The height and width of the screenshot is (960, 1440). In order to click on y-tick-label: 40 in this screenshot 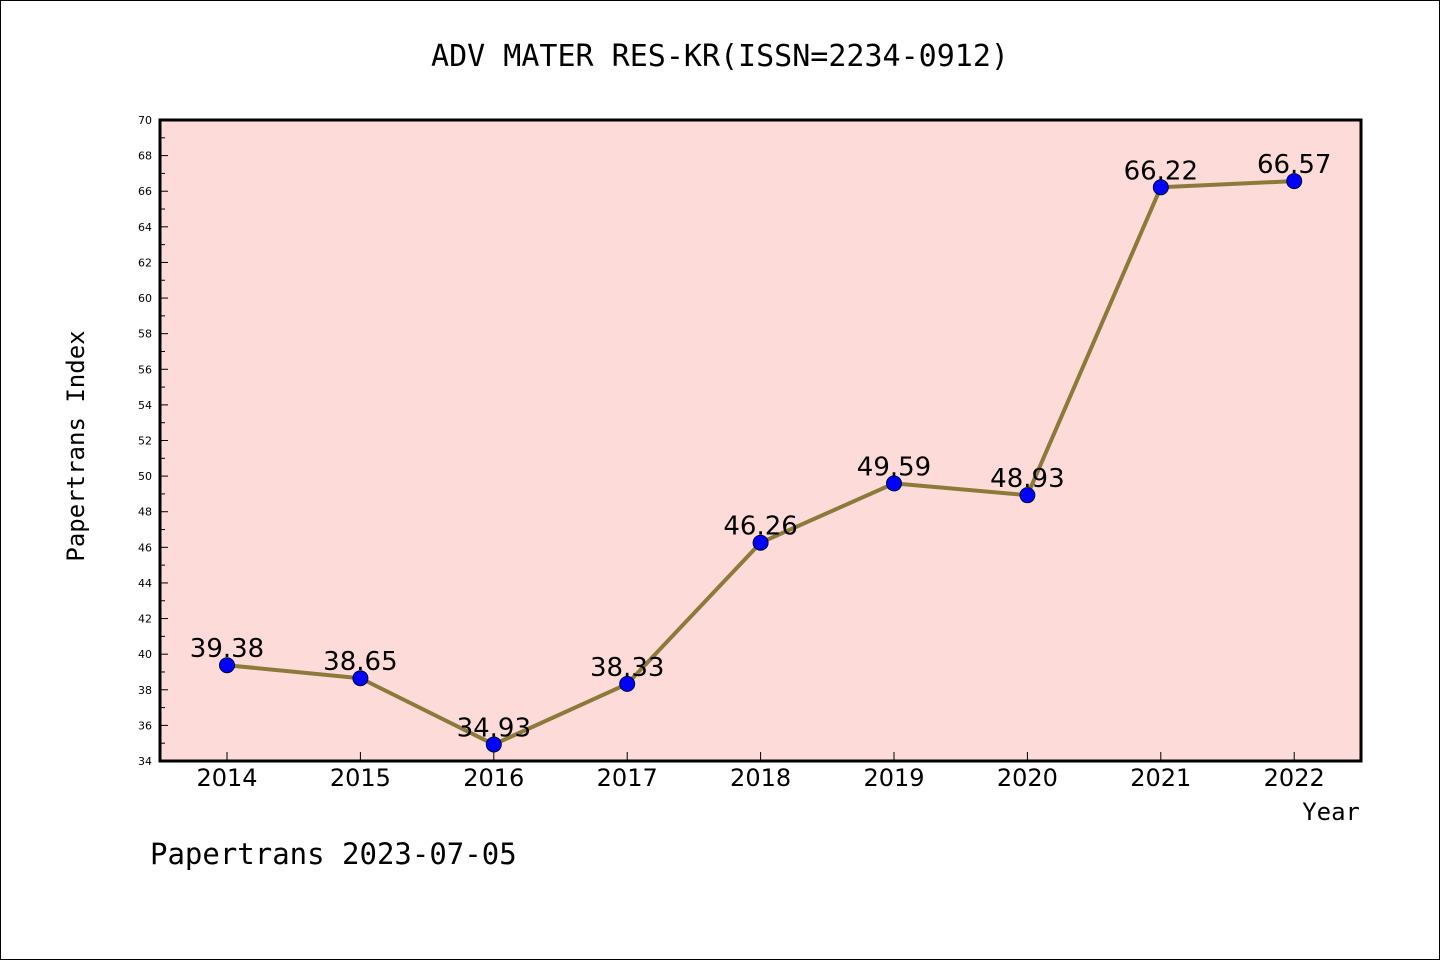, I will do `click(145, 654)`.